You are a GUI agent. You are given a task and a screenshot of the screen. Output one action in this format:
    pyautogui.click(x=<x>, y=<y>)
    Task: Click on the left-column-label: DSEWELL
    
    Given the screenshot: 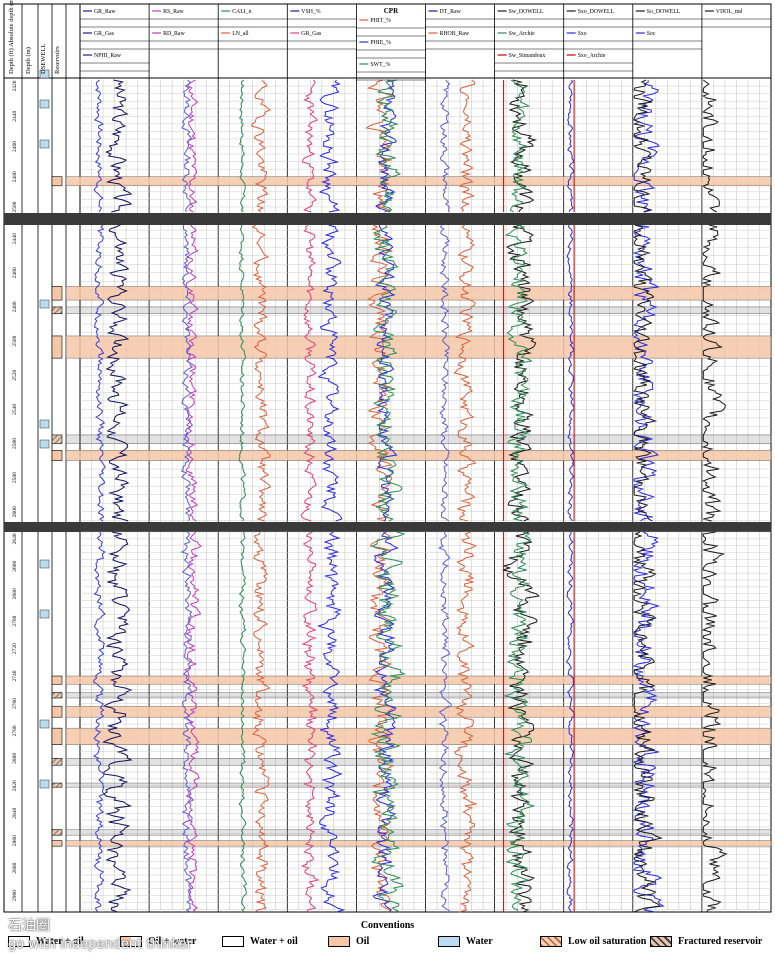 What is the action you would take?
    pyautogui.click(x=43, y=59)
    